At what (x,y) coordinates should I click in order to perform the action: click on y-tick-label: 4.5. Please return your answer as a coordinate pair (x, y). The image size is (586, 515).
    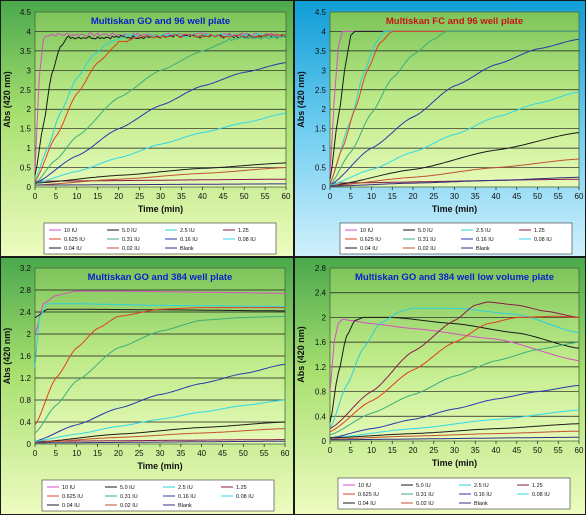
    Looking at the image, I should click on (321, 12).